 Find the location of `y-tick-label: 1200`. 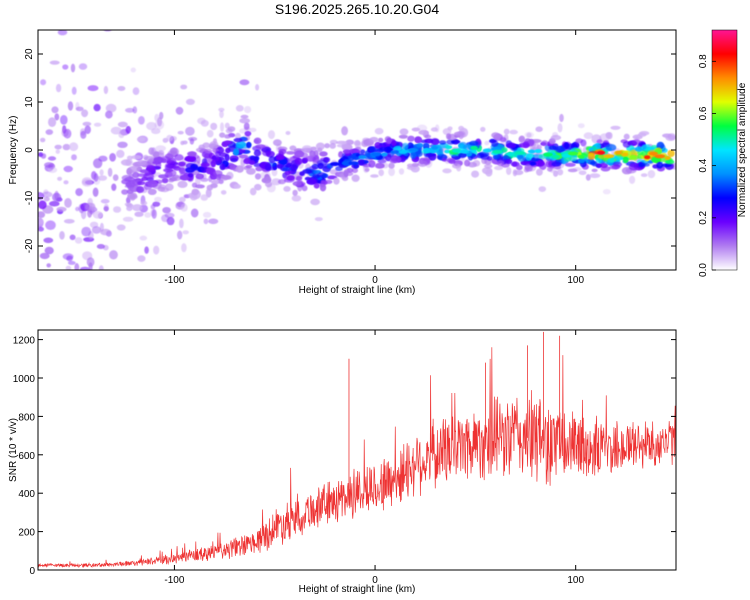

y-tick-label: 1200 is located at coordinates (24, 341).